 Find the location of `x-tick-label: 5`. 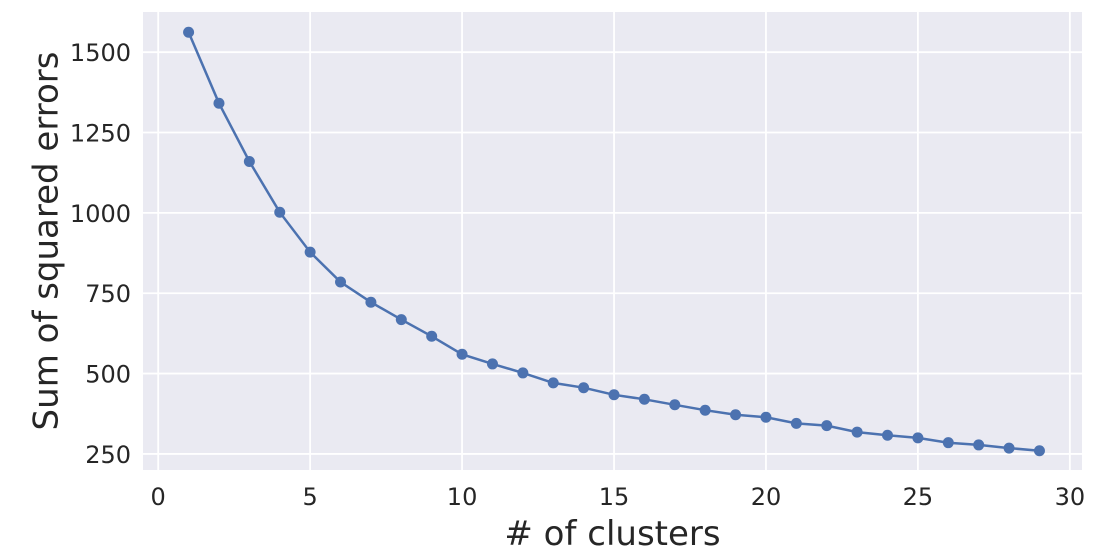

x-tick-label: 5 is located at coordinates (309, 497).